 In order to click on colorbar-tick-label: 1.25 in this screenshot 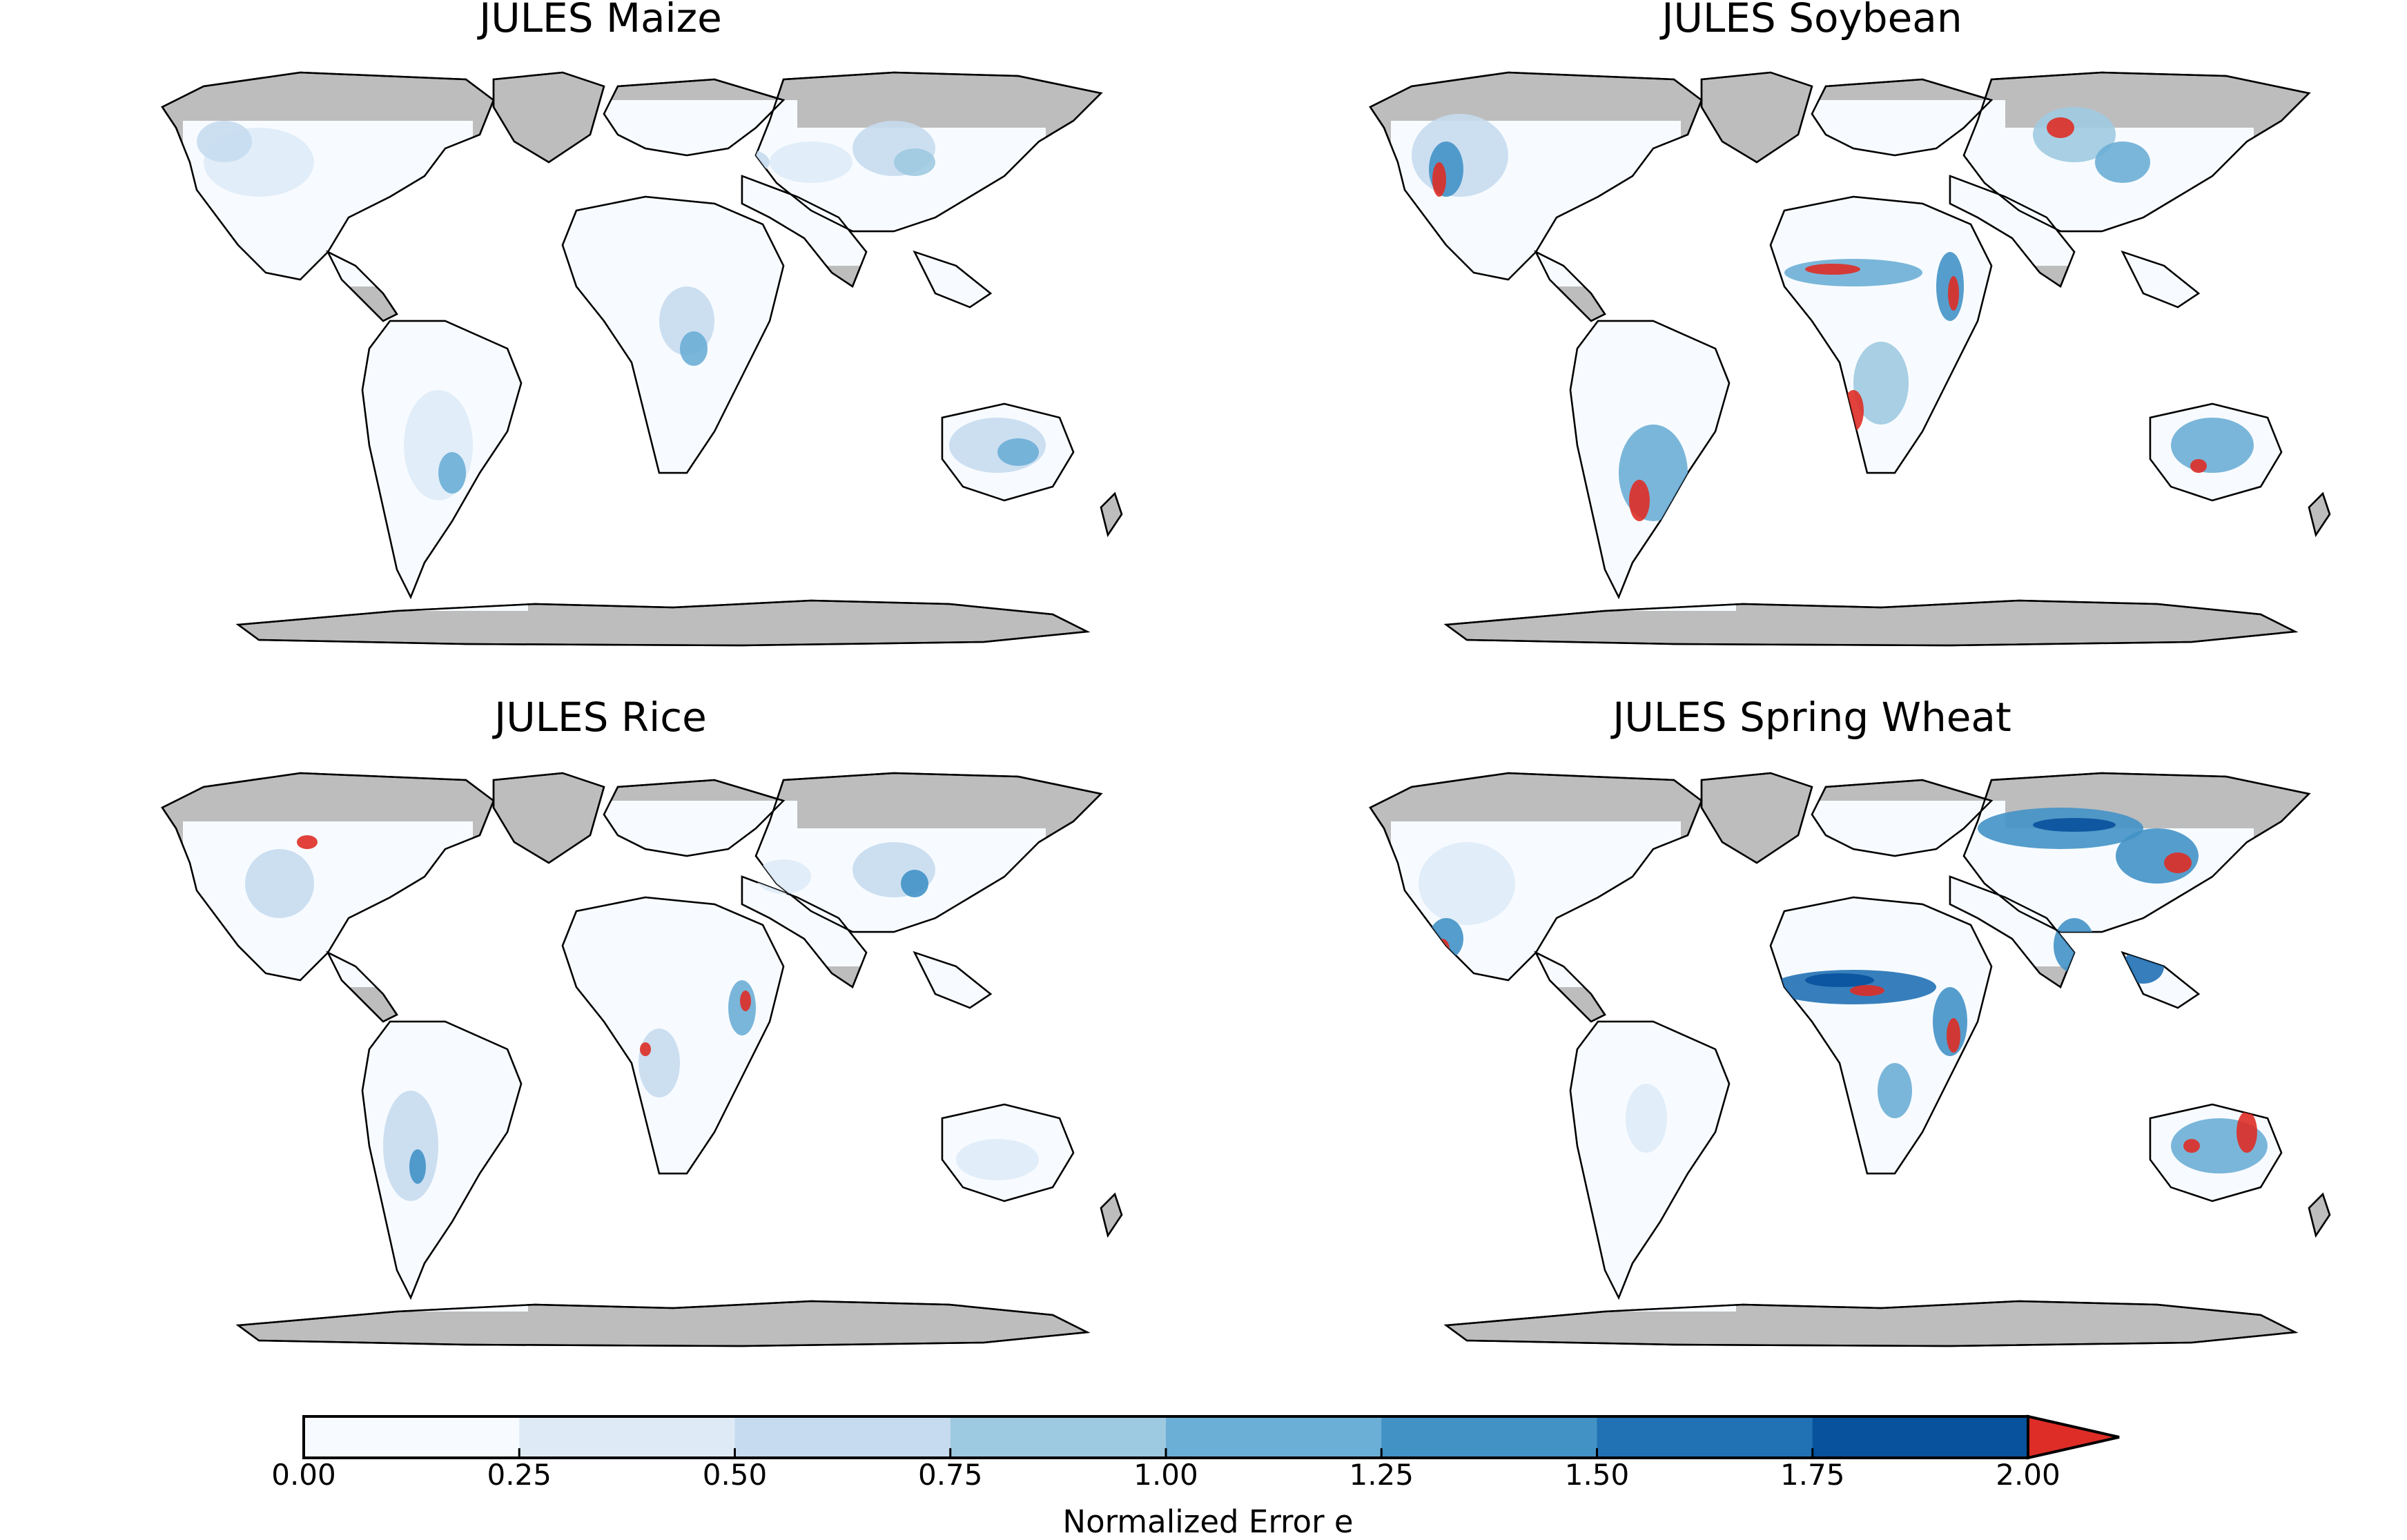, I will do `click(1381, 1475)`.